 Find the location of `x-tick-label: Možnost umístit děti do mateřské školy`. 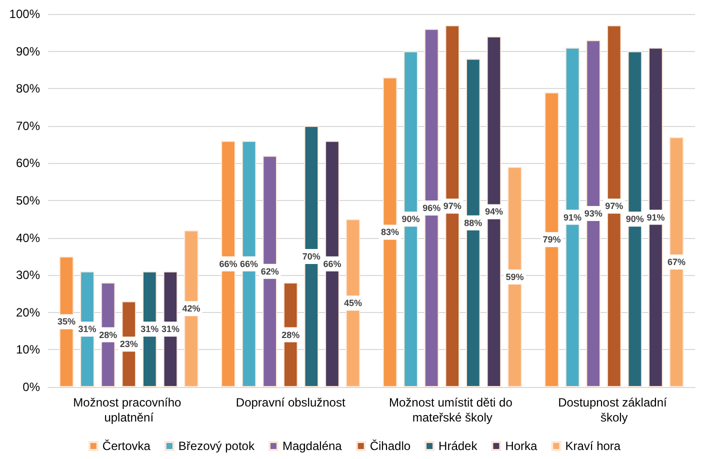

x-tick-label: Možnost umístit děti do mateřské školy is located at coordinates (452, 410).